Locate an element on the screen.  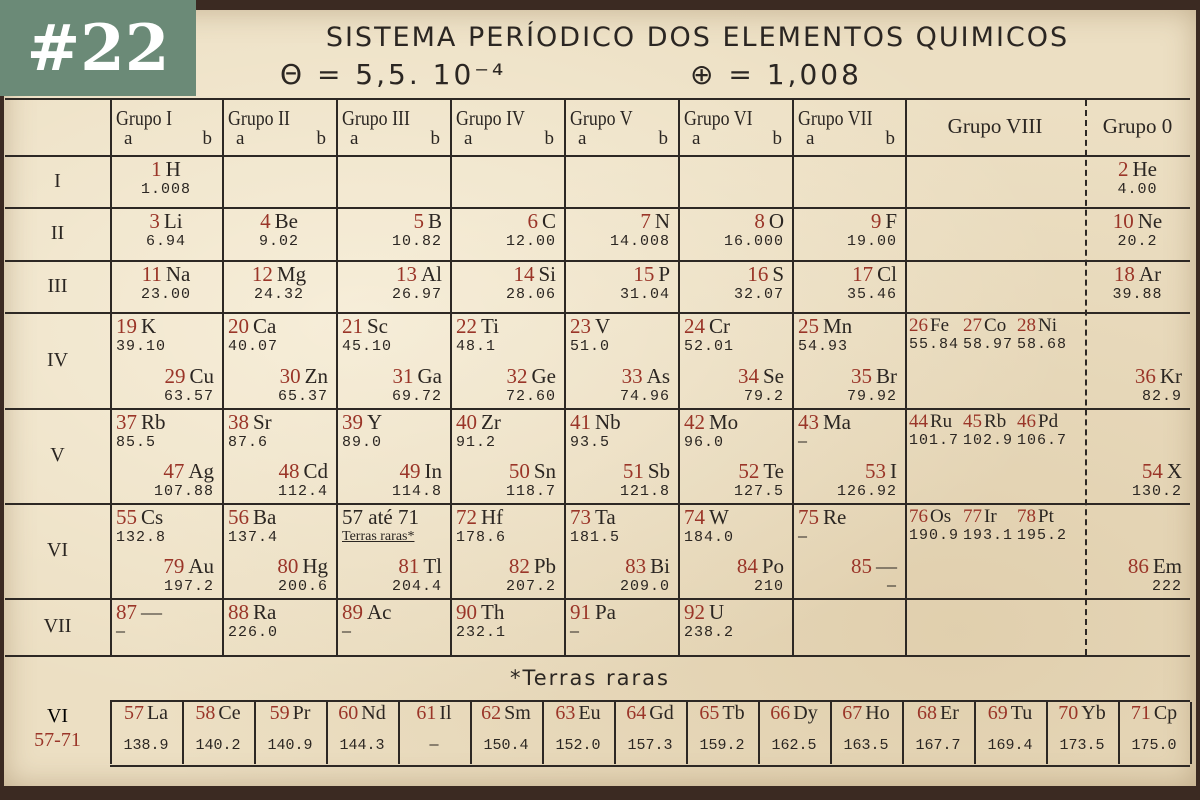
table-cell: 22 Ti 48.1 32 Ge 72.60 is located at coordinates (507, 360).